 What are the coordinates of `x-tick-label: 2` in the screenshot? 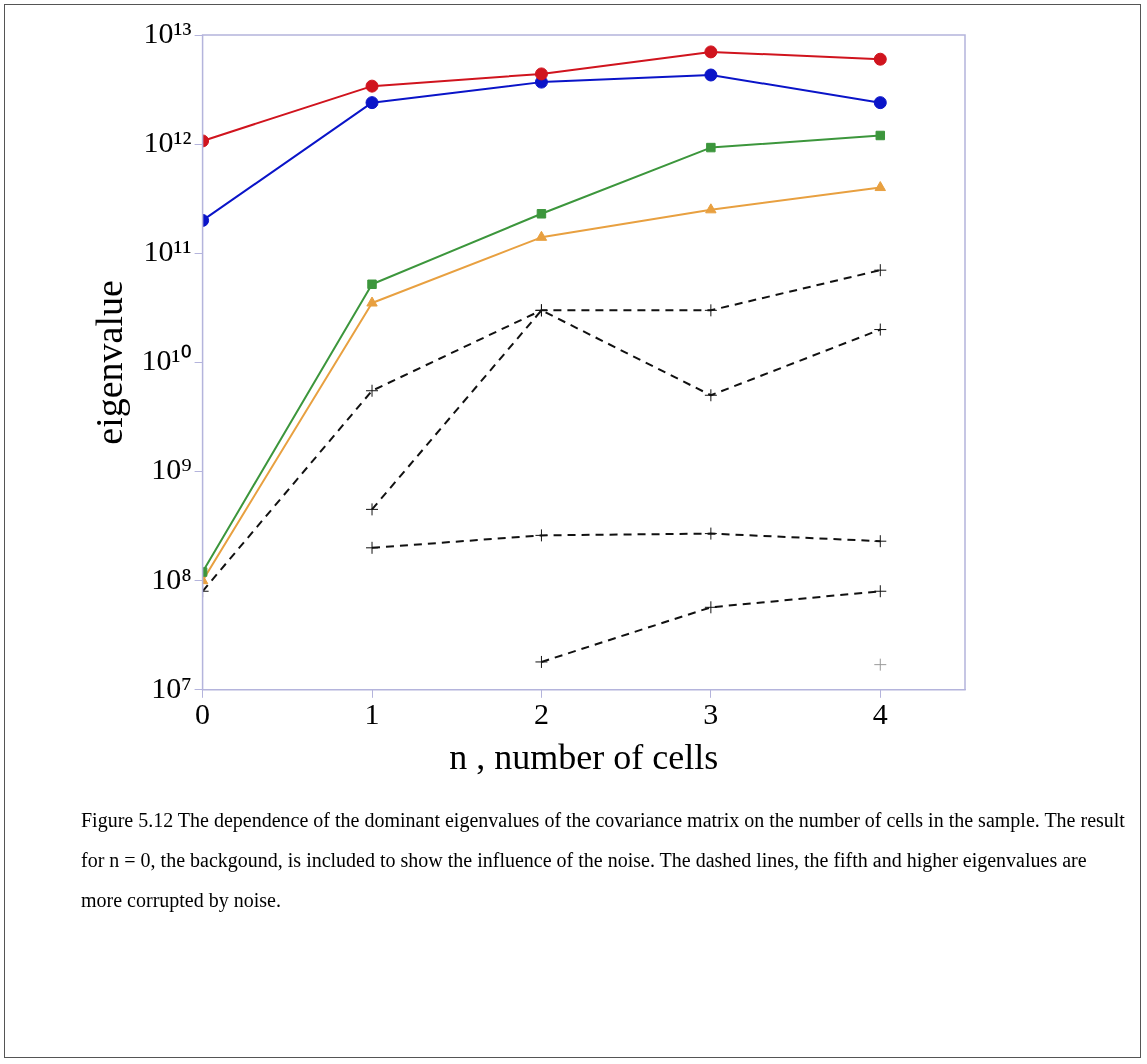 It's located at (541, 713).